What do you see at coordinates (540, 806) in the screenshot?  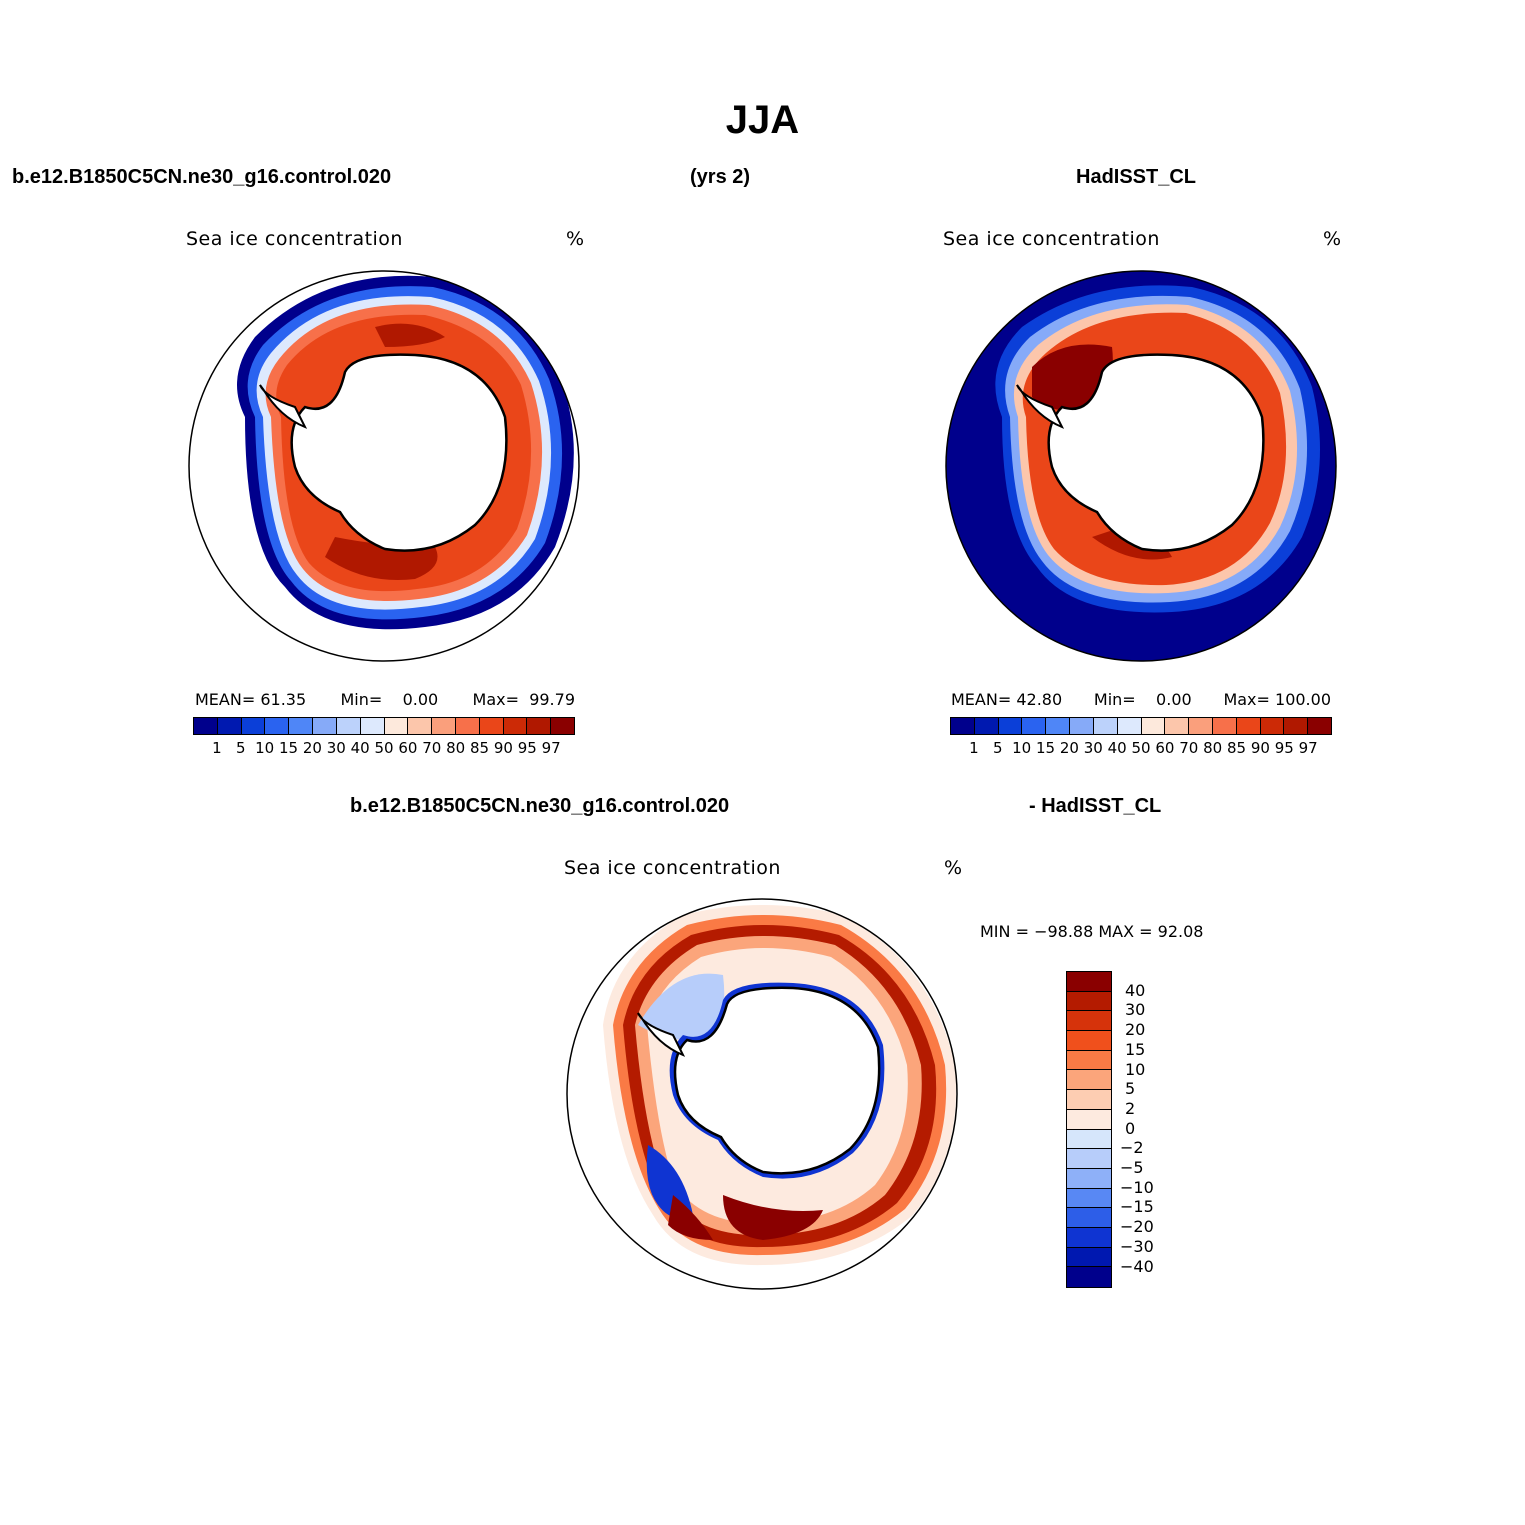 I see `diff-case-header: b.e12.B1850C5CN.ne30_g16.control.020` at bounding box center [540, 806].